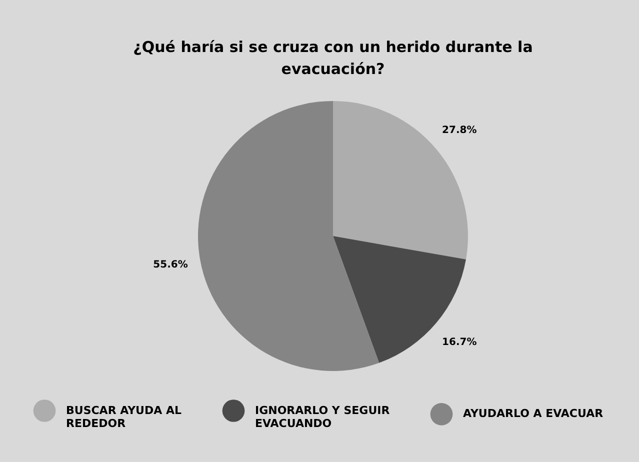 The image size is (639, 462). What do you see at coordinates (459, 342) in the screenshot?
I see `data-label: 16.7%` at bounding box center [459, 342].